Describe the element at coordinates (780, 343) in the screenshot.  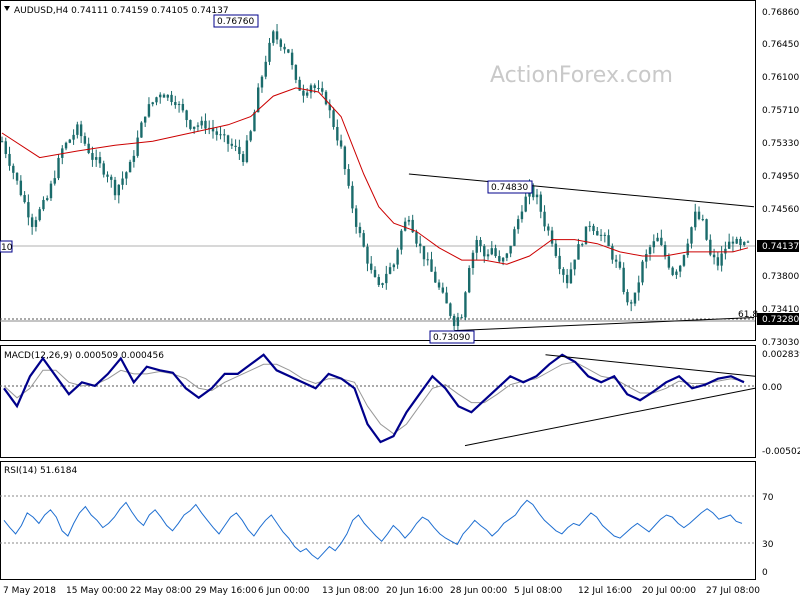
I see `y-tick: 0.73030` at that location.